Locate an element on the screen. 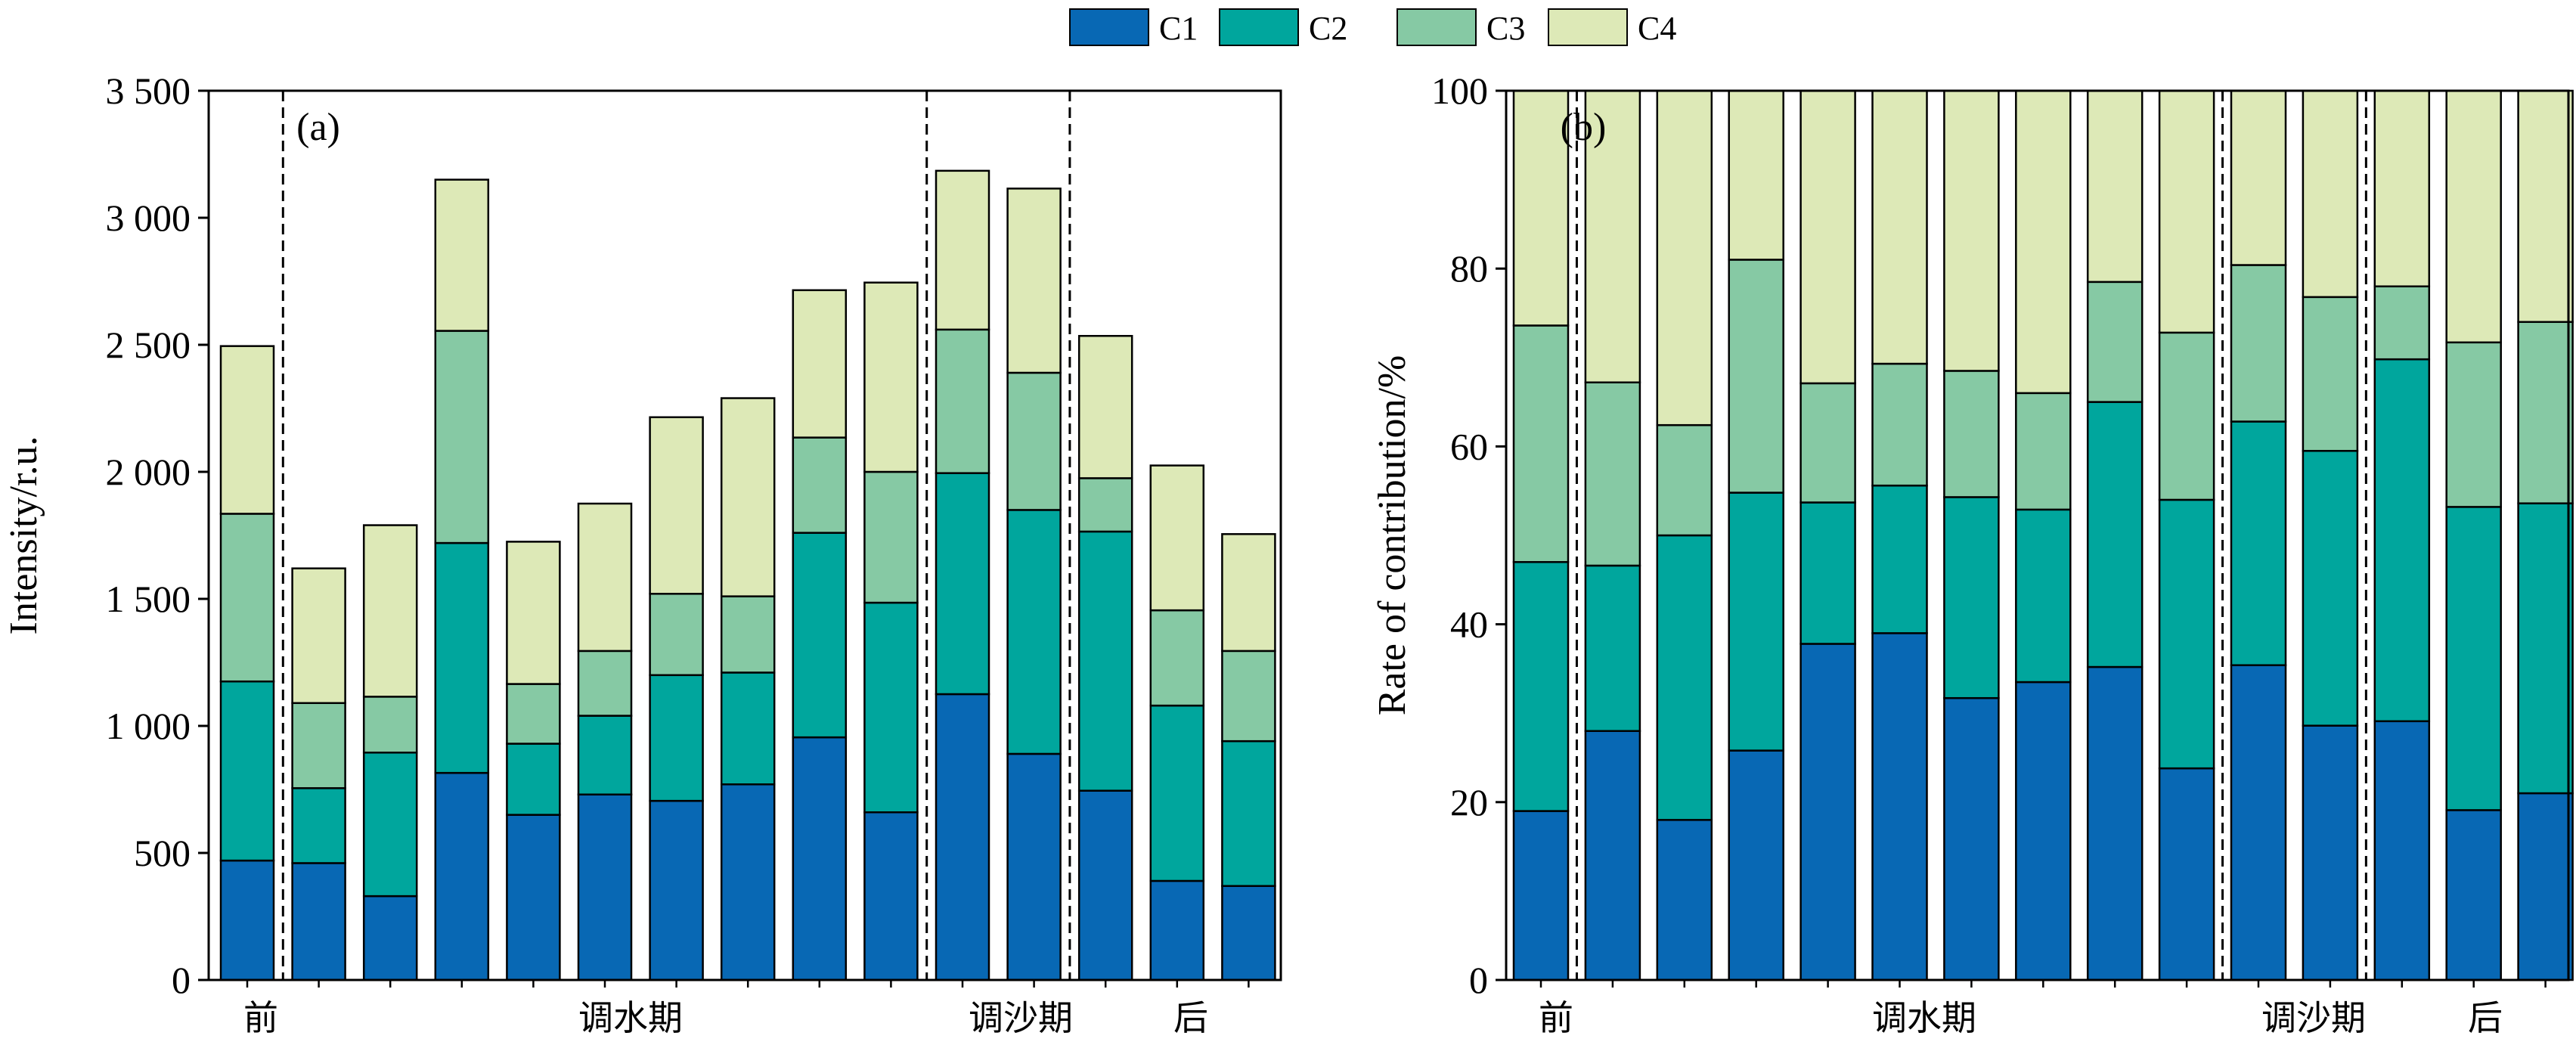  y-tick-label: 20 is located at coordinates (1469, 802).